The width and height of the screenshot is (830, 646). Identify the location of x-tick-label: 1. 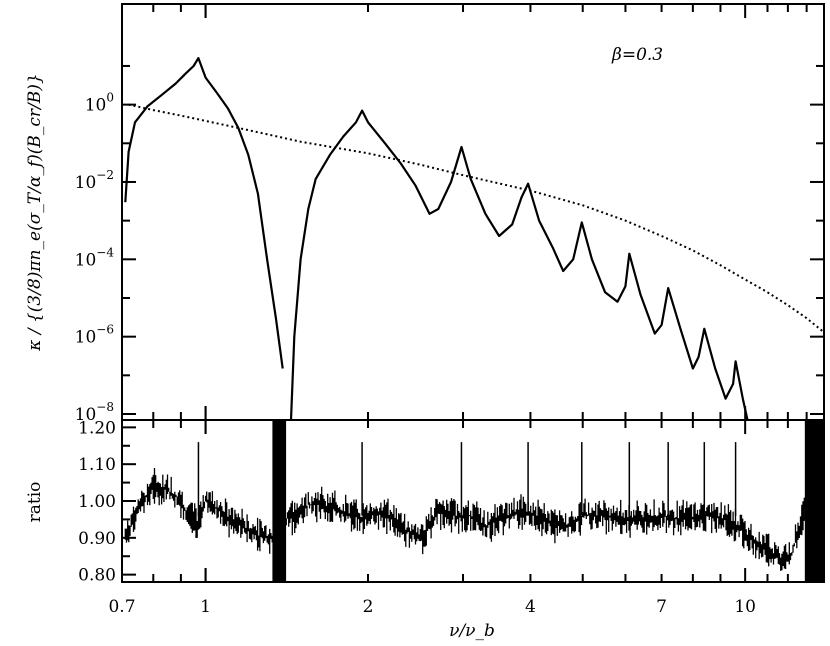
(205, 607).